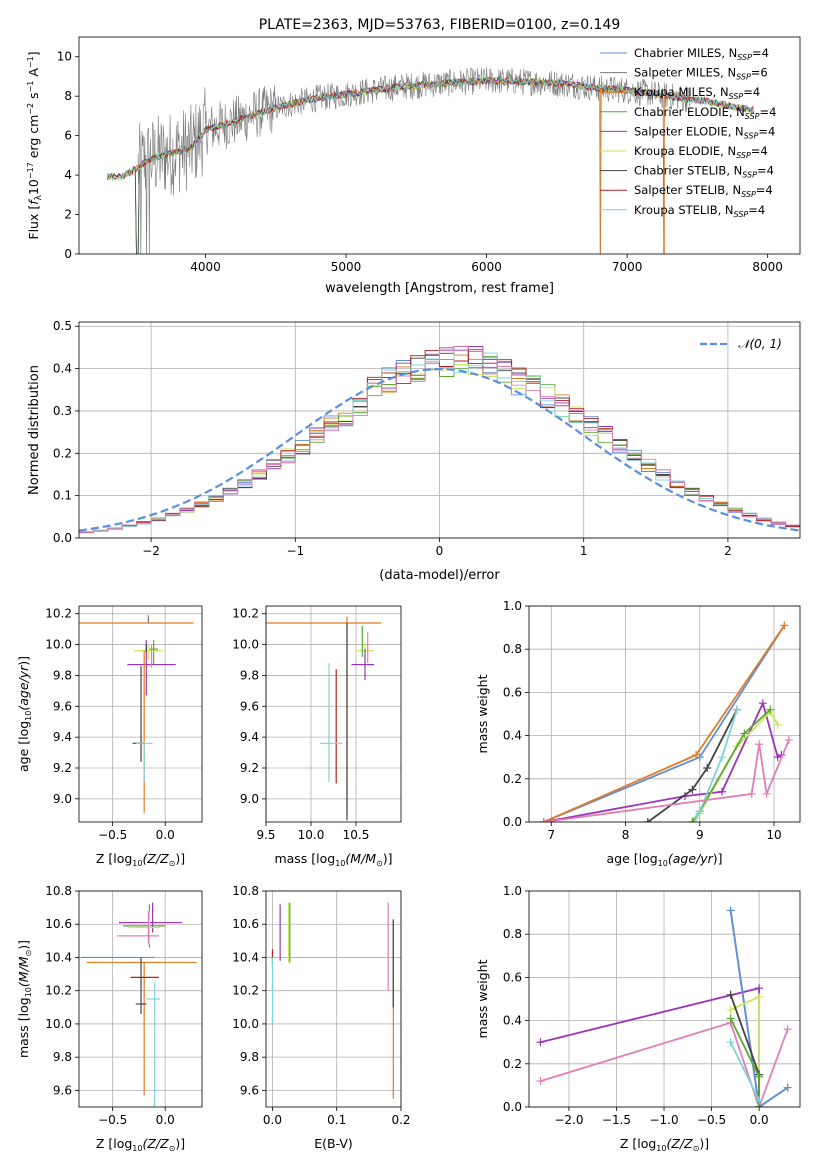 The width and height of the screenshot is (819, 1170). What do you see at coordinates (112, 835) in the screenshot?
I see `x-tick-label: −0.5` at bounding box center [112, 835].